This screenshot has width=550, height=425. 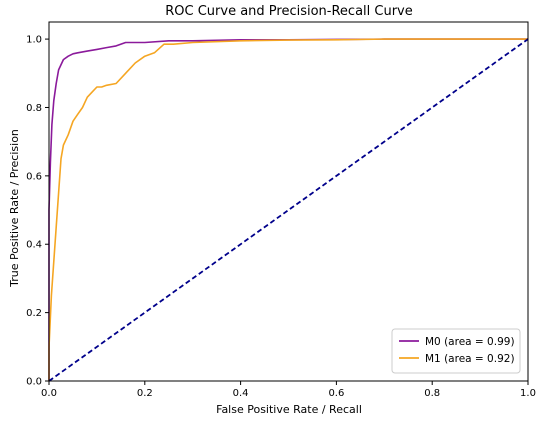 I want to click on y-axis-label: True Positive Rate / Precision, so click(x=14, y=208).